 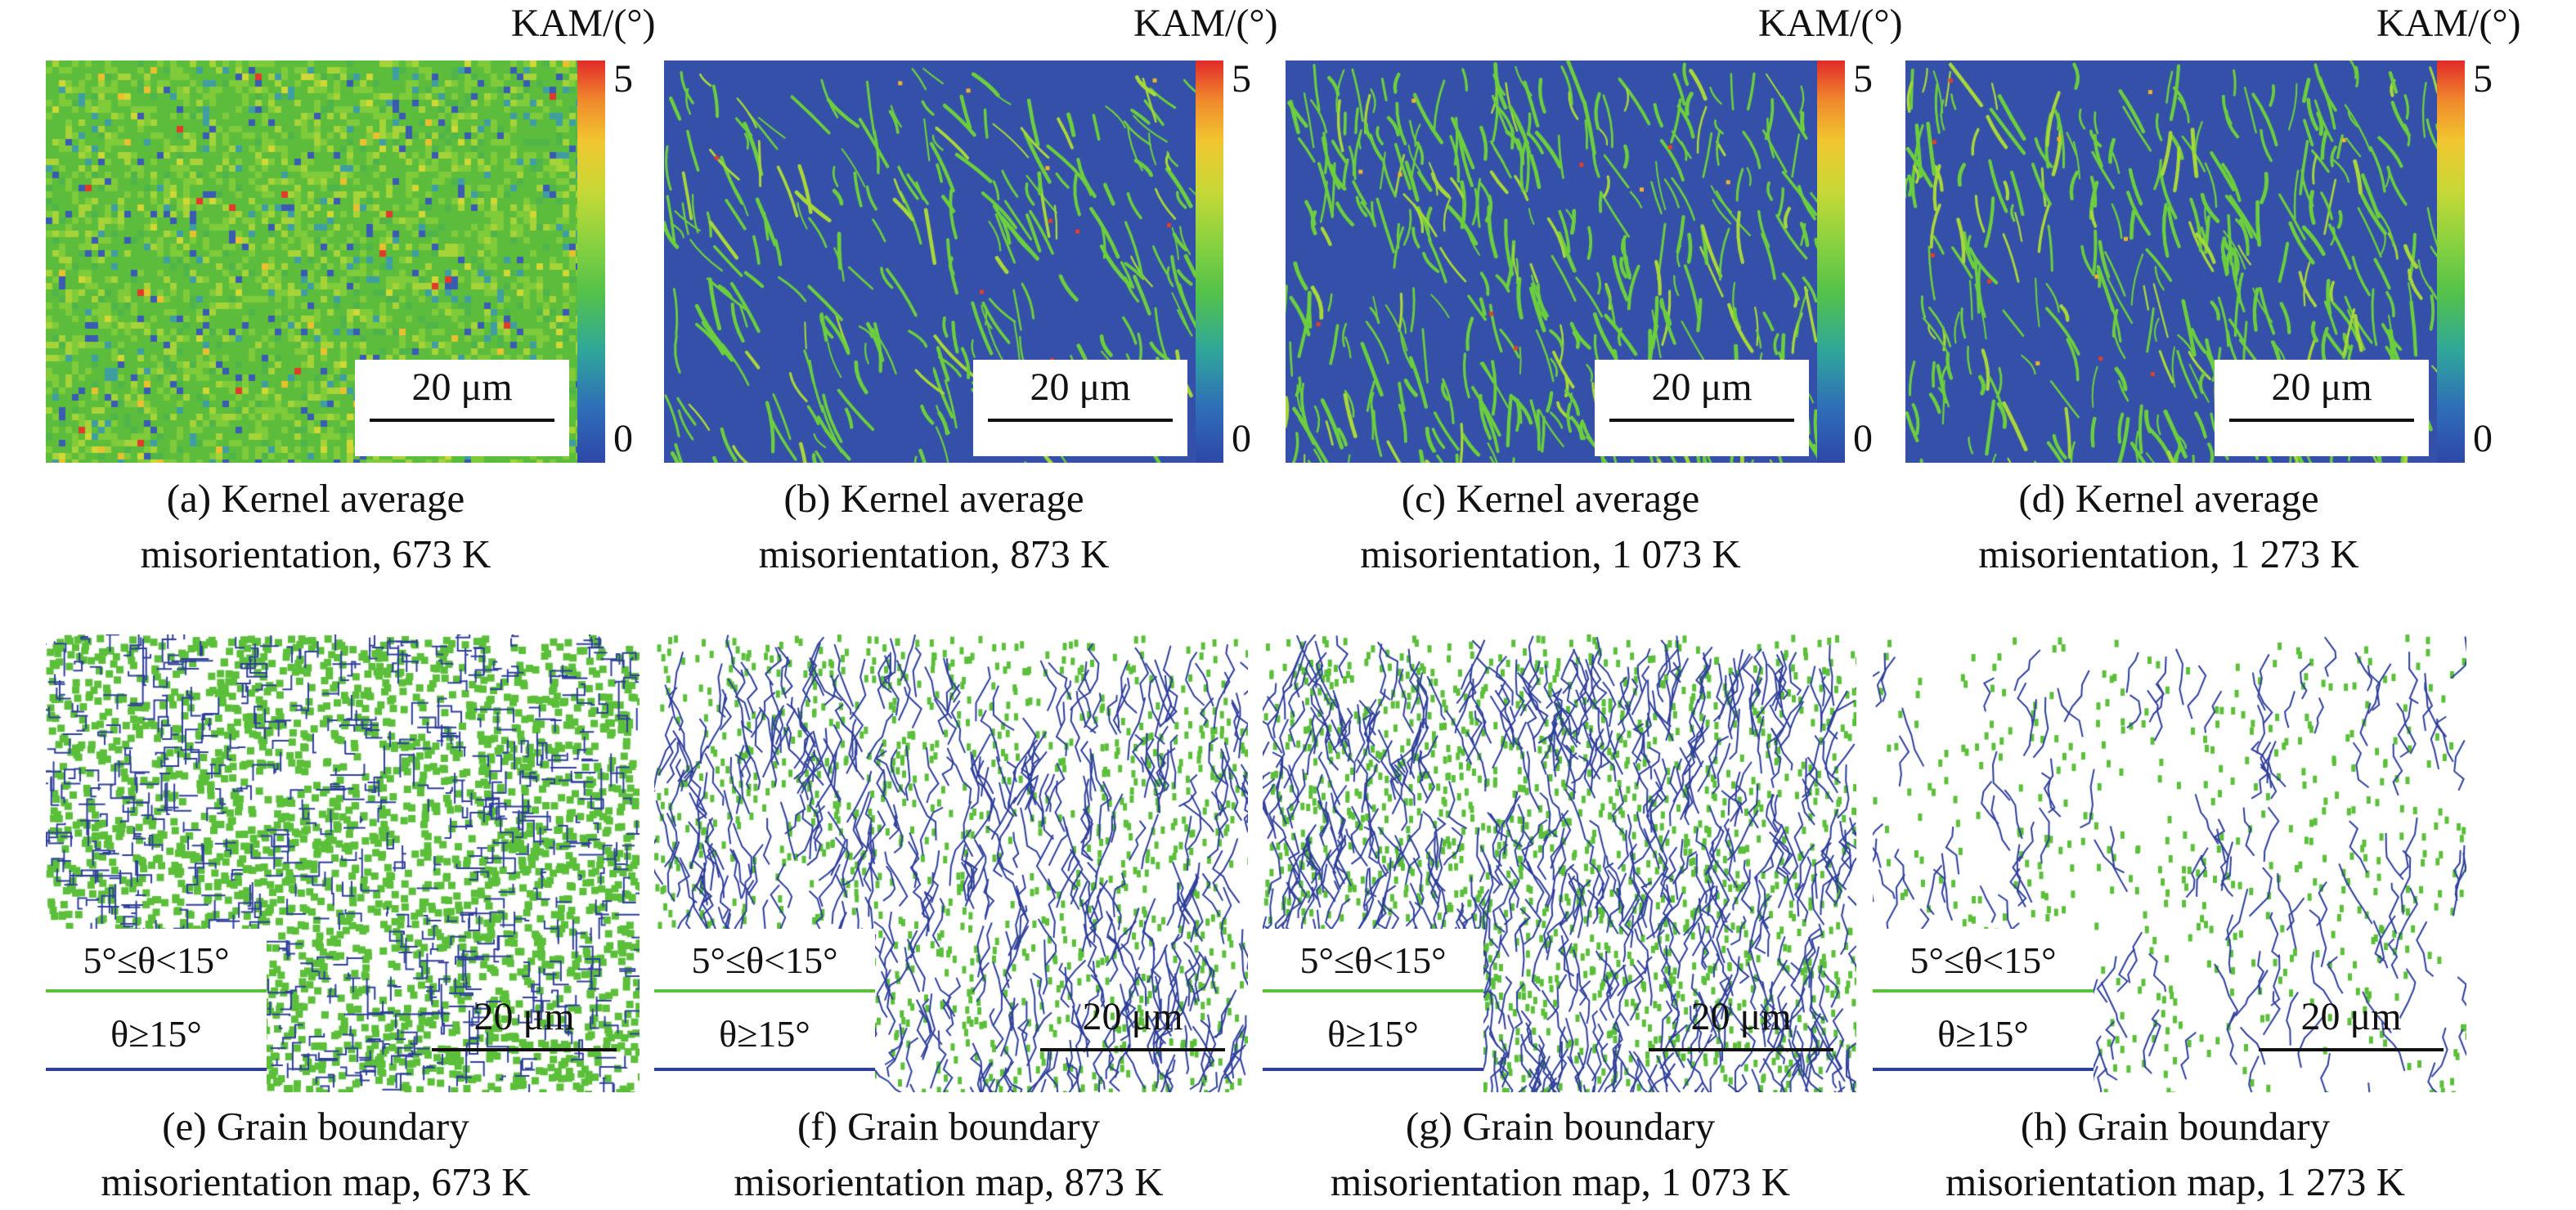 I want to click on caption-line: (c) Kernel average, so click(x=1551, y=498).